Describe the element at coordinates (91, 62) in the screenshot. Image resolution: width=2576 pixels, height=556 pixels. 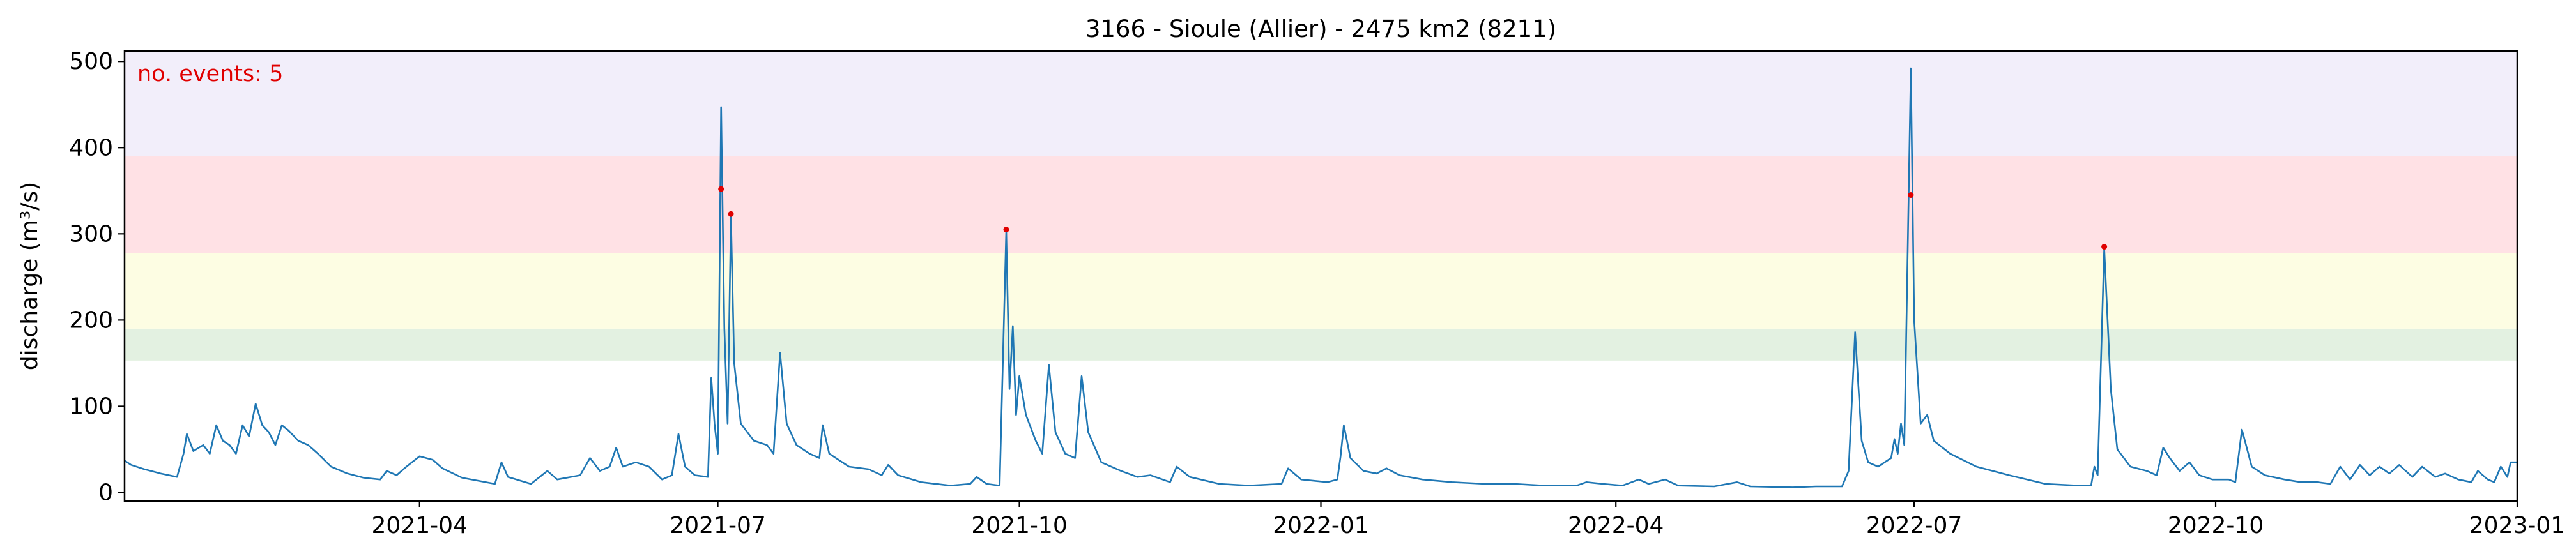
I see `y-tick-label: 500` at that location.